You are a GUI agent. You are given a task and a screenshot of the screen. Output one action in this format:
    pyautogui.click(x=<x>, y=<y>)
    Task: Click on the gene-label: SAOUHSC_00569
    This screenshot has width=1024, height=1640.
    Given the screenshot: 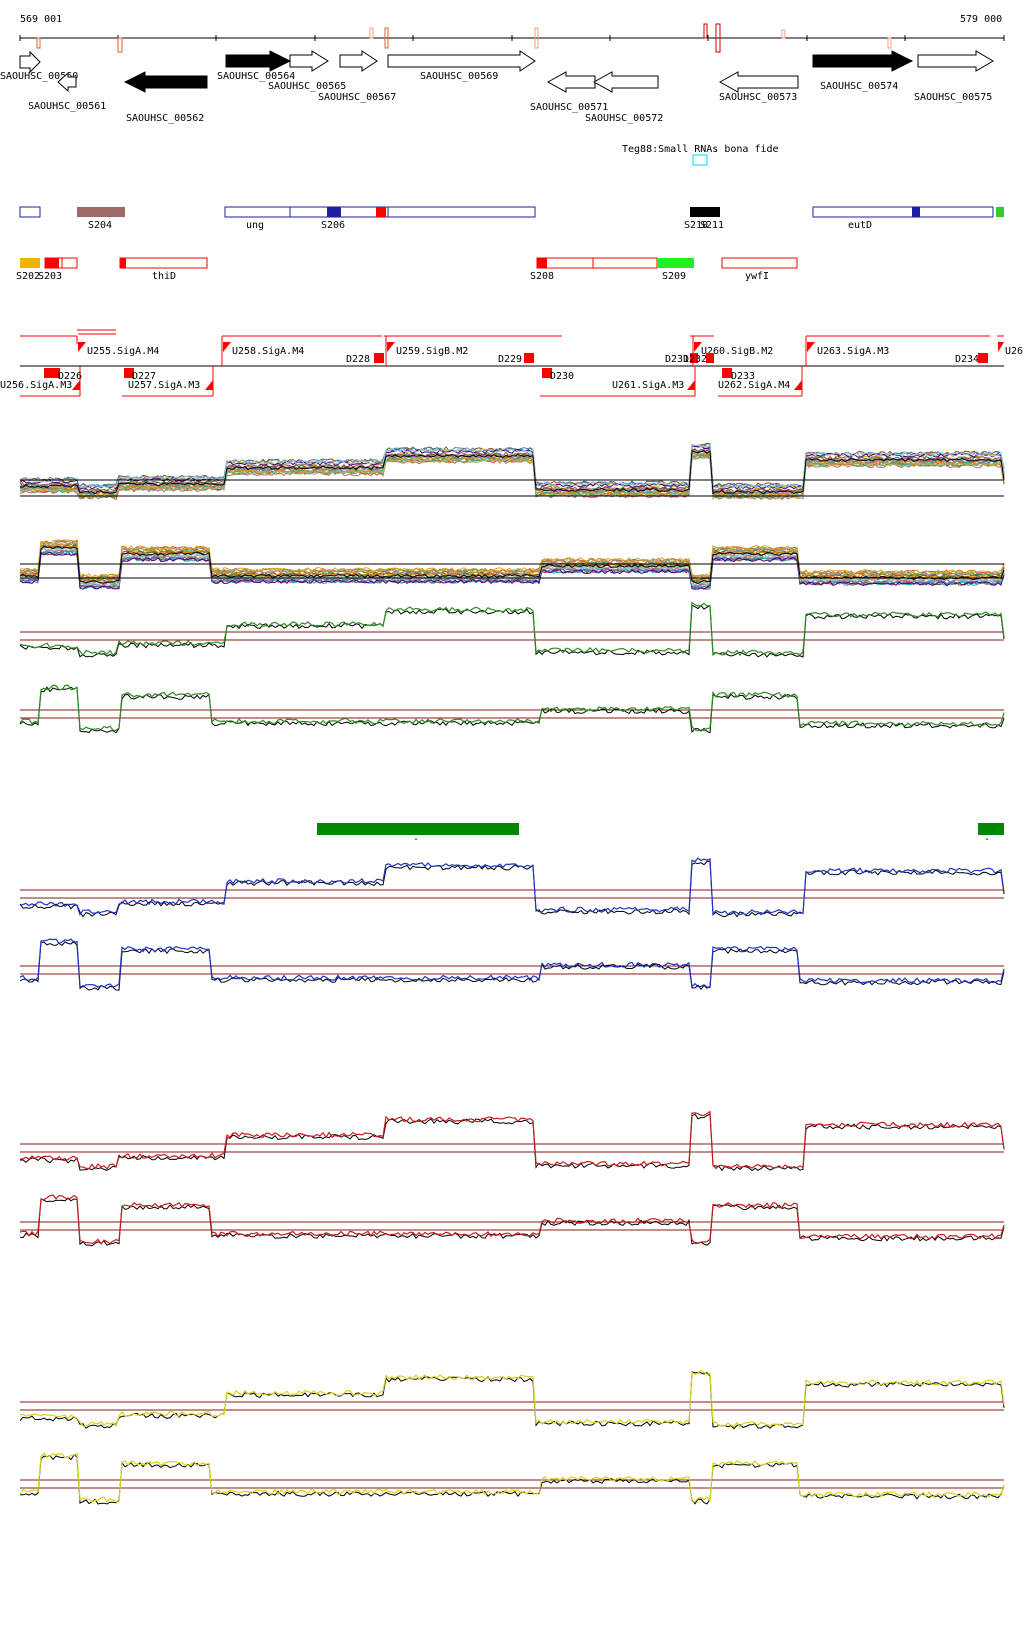 What is the action you would take?
    pyautogui.click(x=459, y=76)
    